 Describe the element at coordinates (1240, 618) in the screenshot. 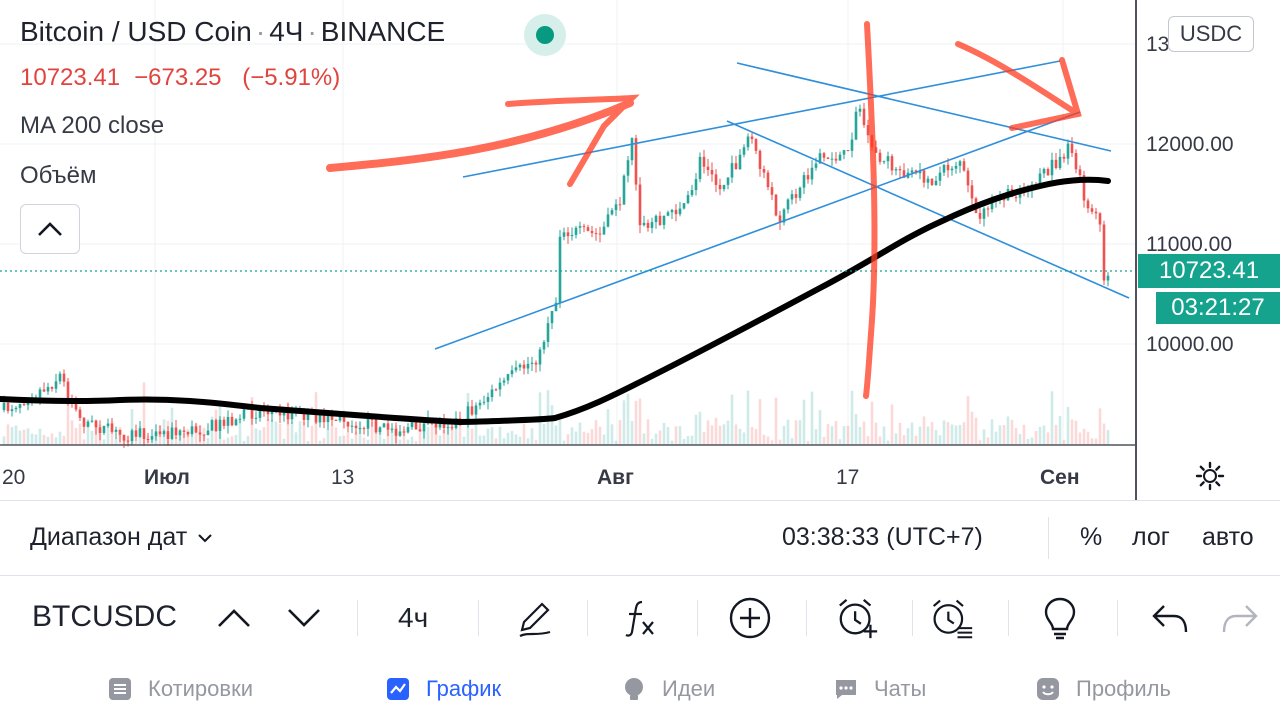

I see `redo-button` at that location.